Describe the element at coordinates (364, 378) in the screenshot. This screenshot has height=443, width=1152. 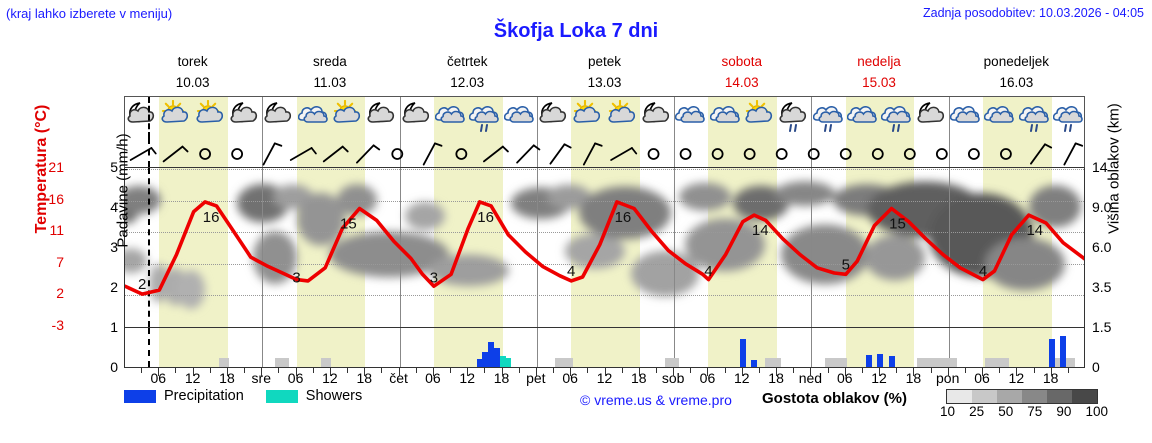
I see `x-axis-label-6: 18` at that location.